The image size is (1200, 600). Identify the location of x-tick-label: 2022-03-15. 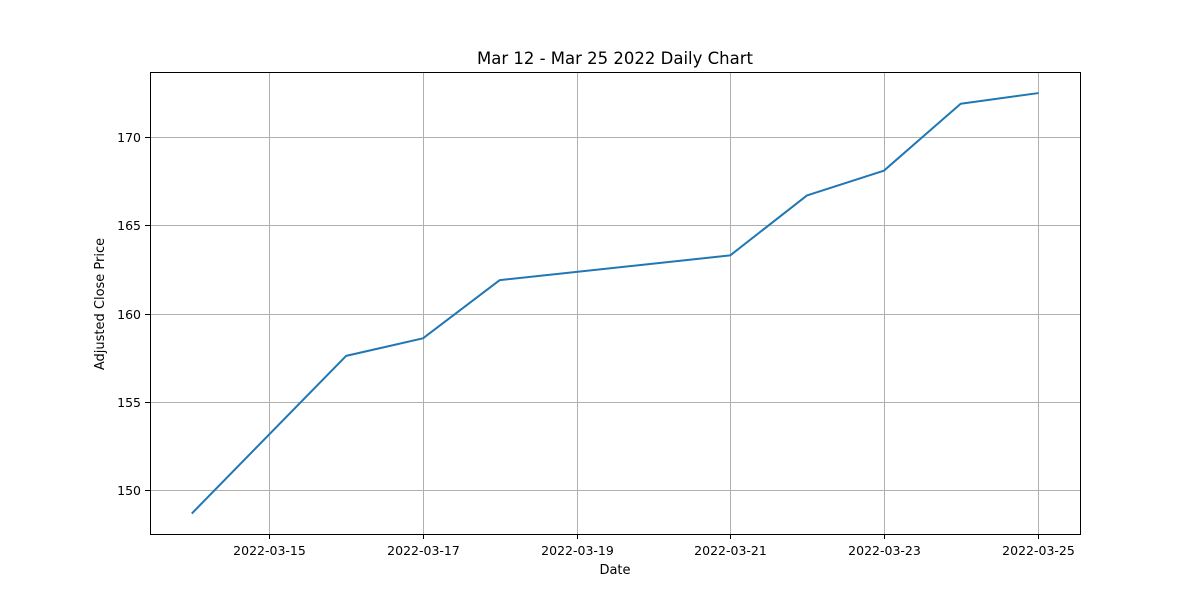
(269, 550).